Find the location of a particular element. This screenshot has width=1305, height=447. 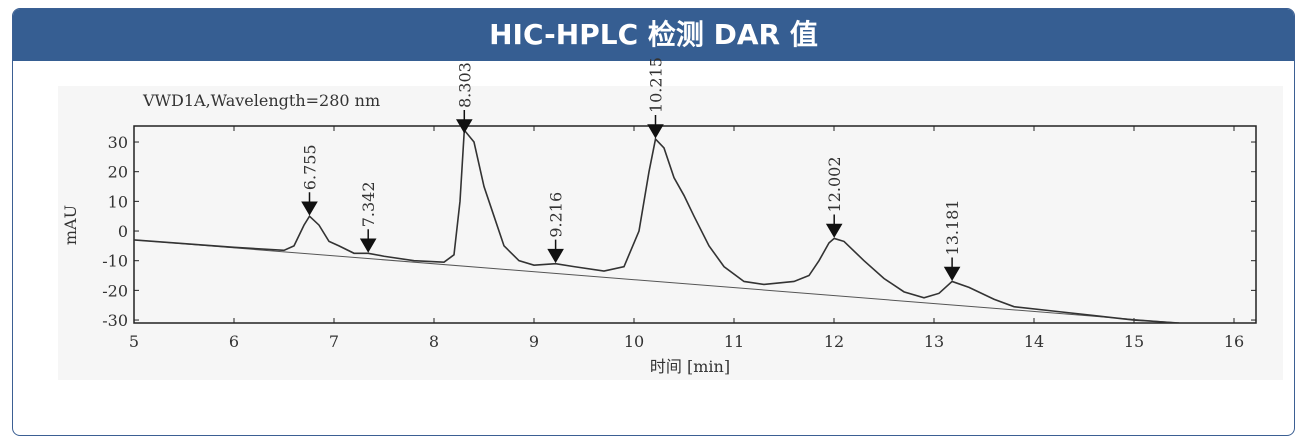

x-tick-label: 13 is located at coordinates (934, 341).